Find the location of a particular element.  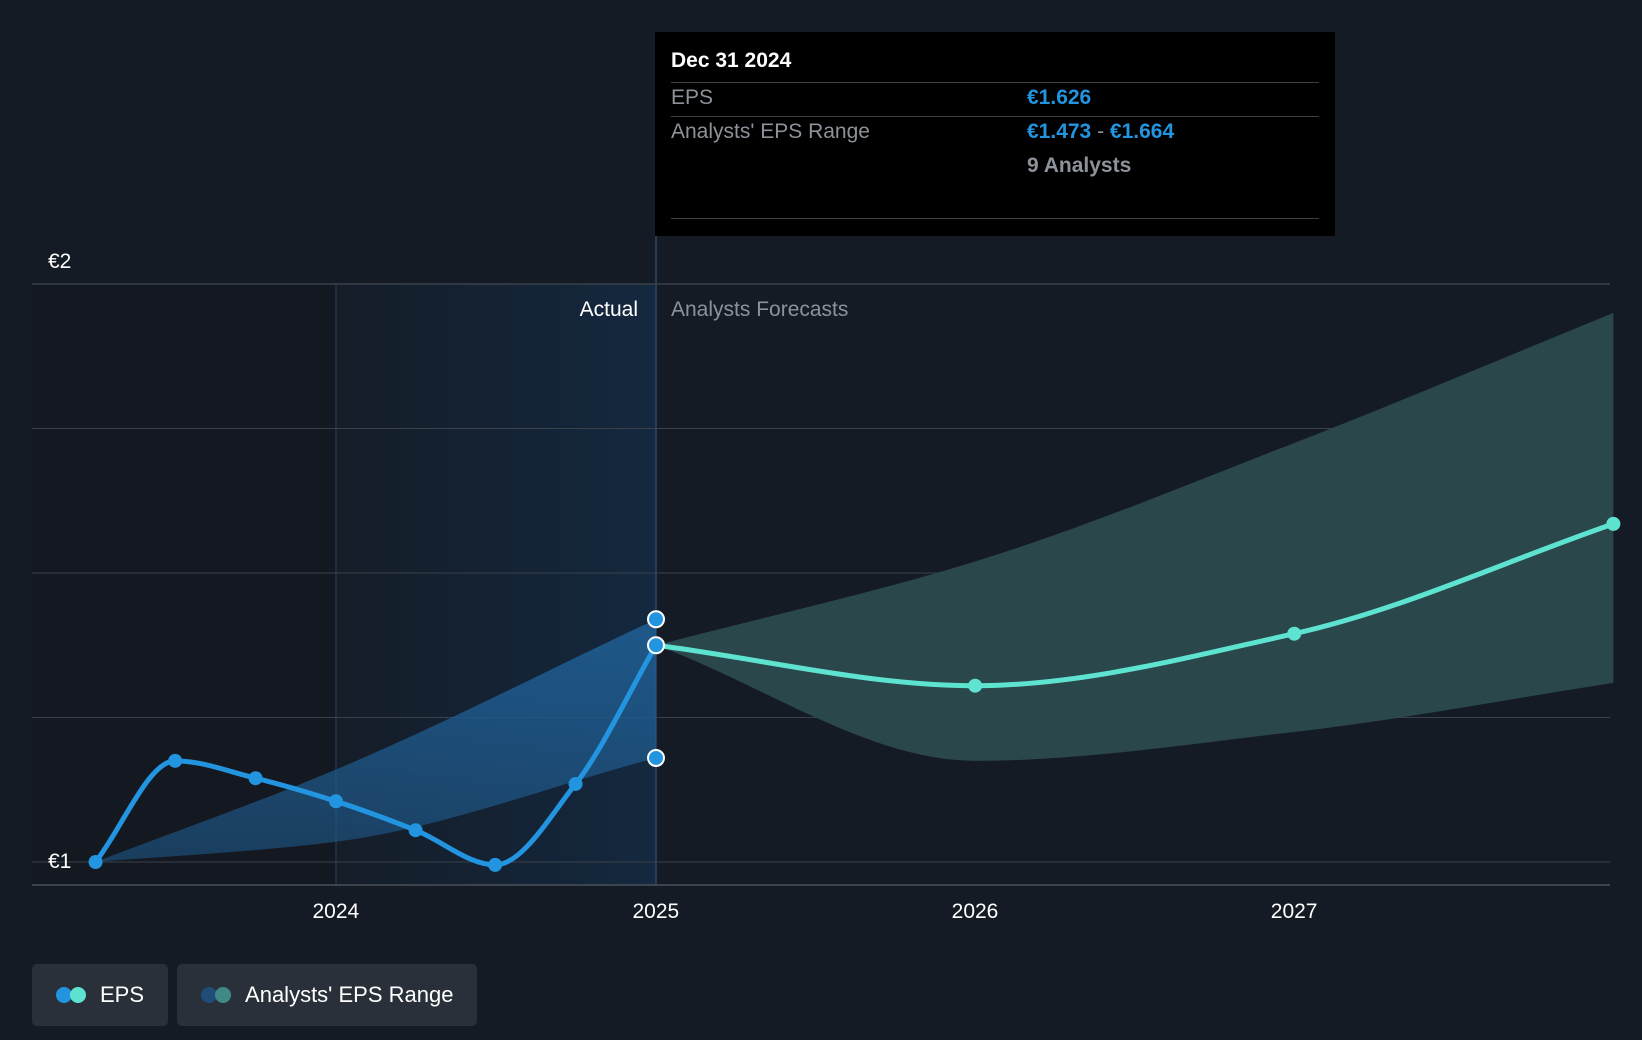

tooltip-eps-label: EPS is located at coordinates (692, 97).